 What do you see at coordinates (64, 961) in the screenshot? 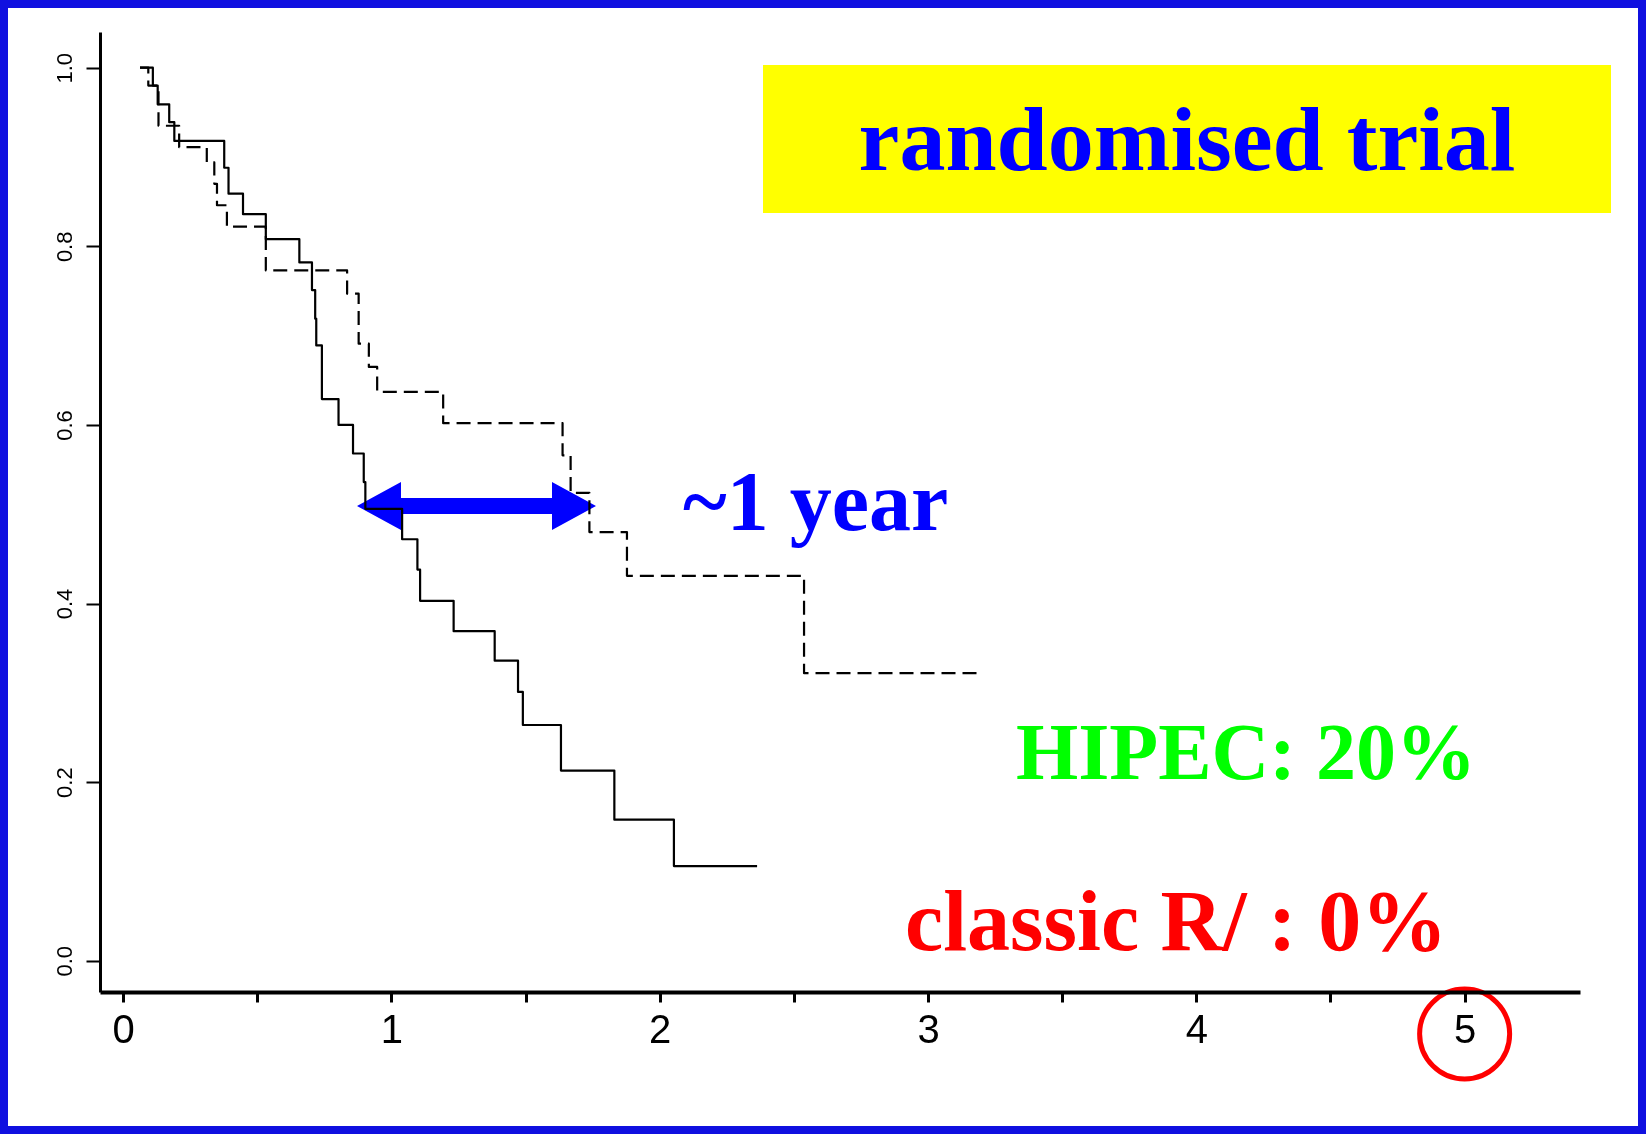
I see `y-tick-label: 0.0` at bounding box center [64, 961].